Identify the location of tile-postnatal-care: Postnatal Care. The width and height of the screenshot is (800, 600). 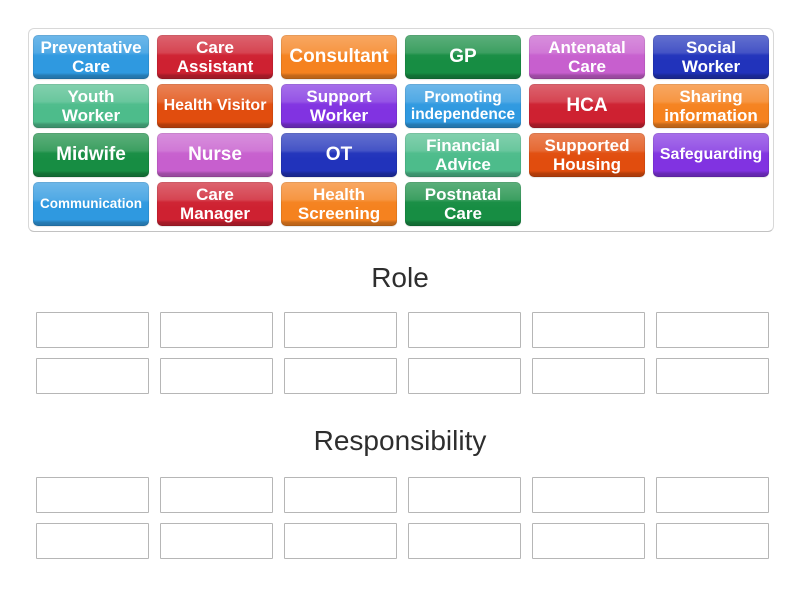
(463, 204).